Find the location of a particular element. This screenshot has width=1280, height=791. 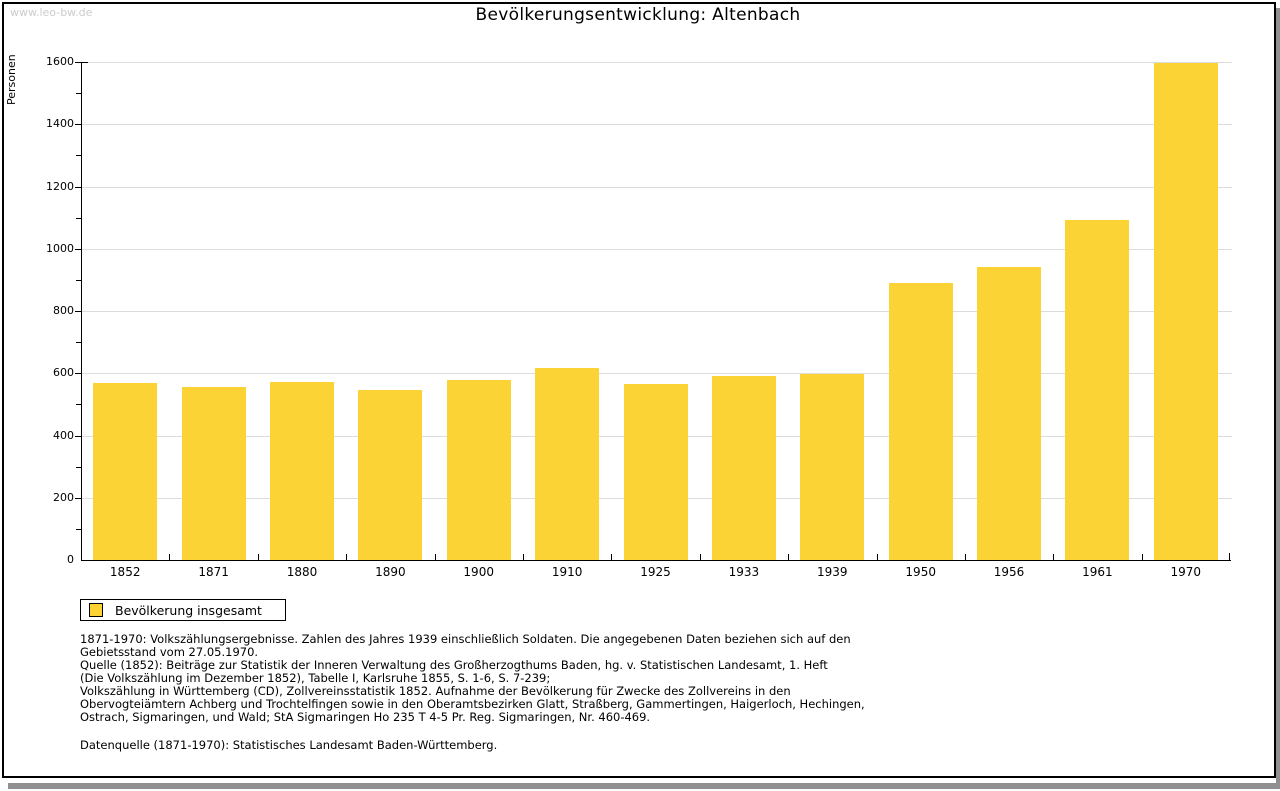

x-axis-label-1950: 1950 is located at coordinates (920, 572).